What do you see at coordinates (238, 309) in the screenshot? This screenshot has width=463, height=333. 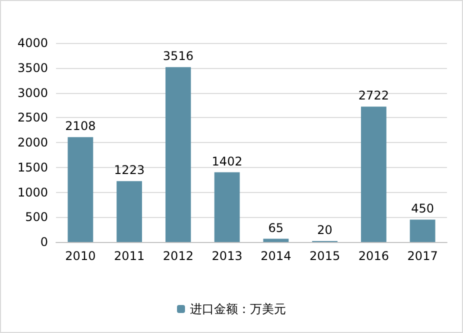 I see `legend-label: 进口金额：万美元` at bounding box center [238, 309].